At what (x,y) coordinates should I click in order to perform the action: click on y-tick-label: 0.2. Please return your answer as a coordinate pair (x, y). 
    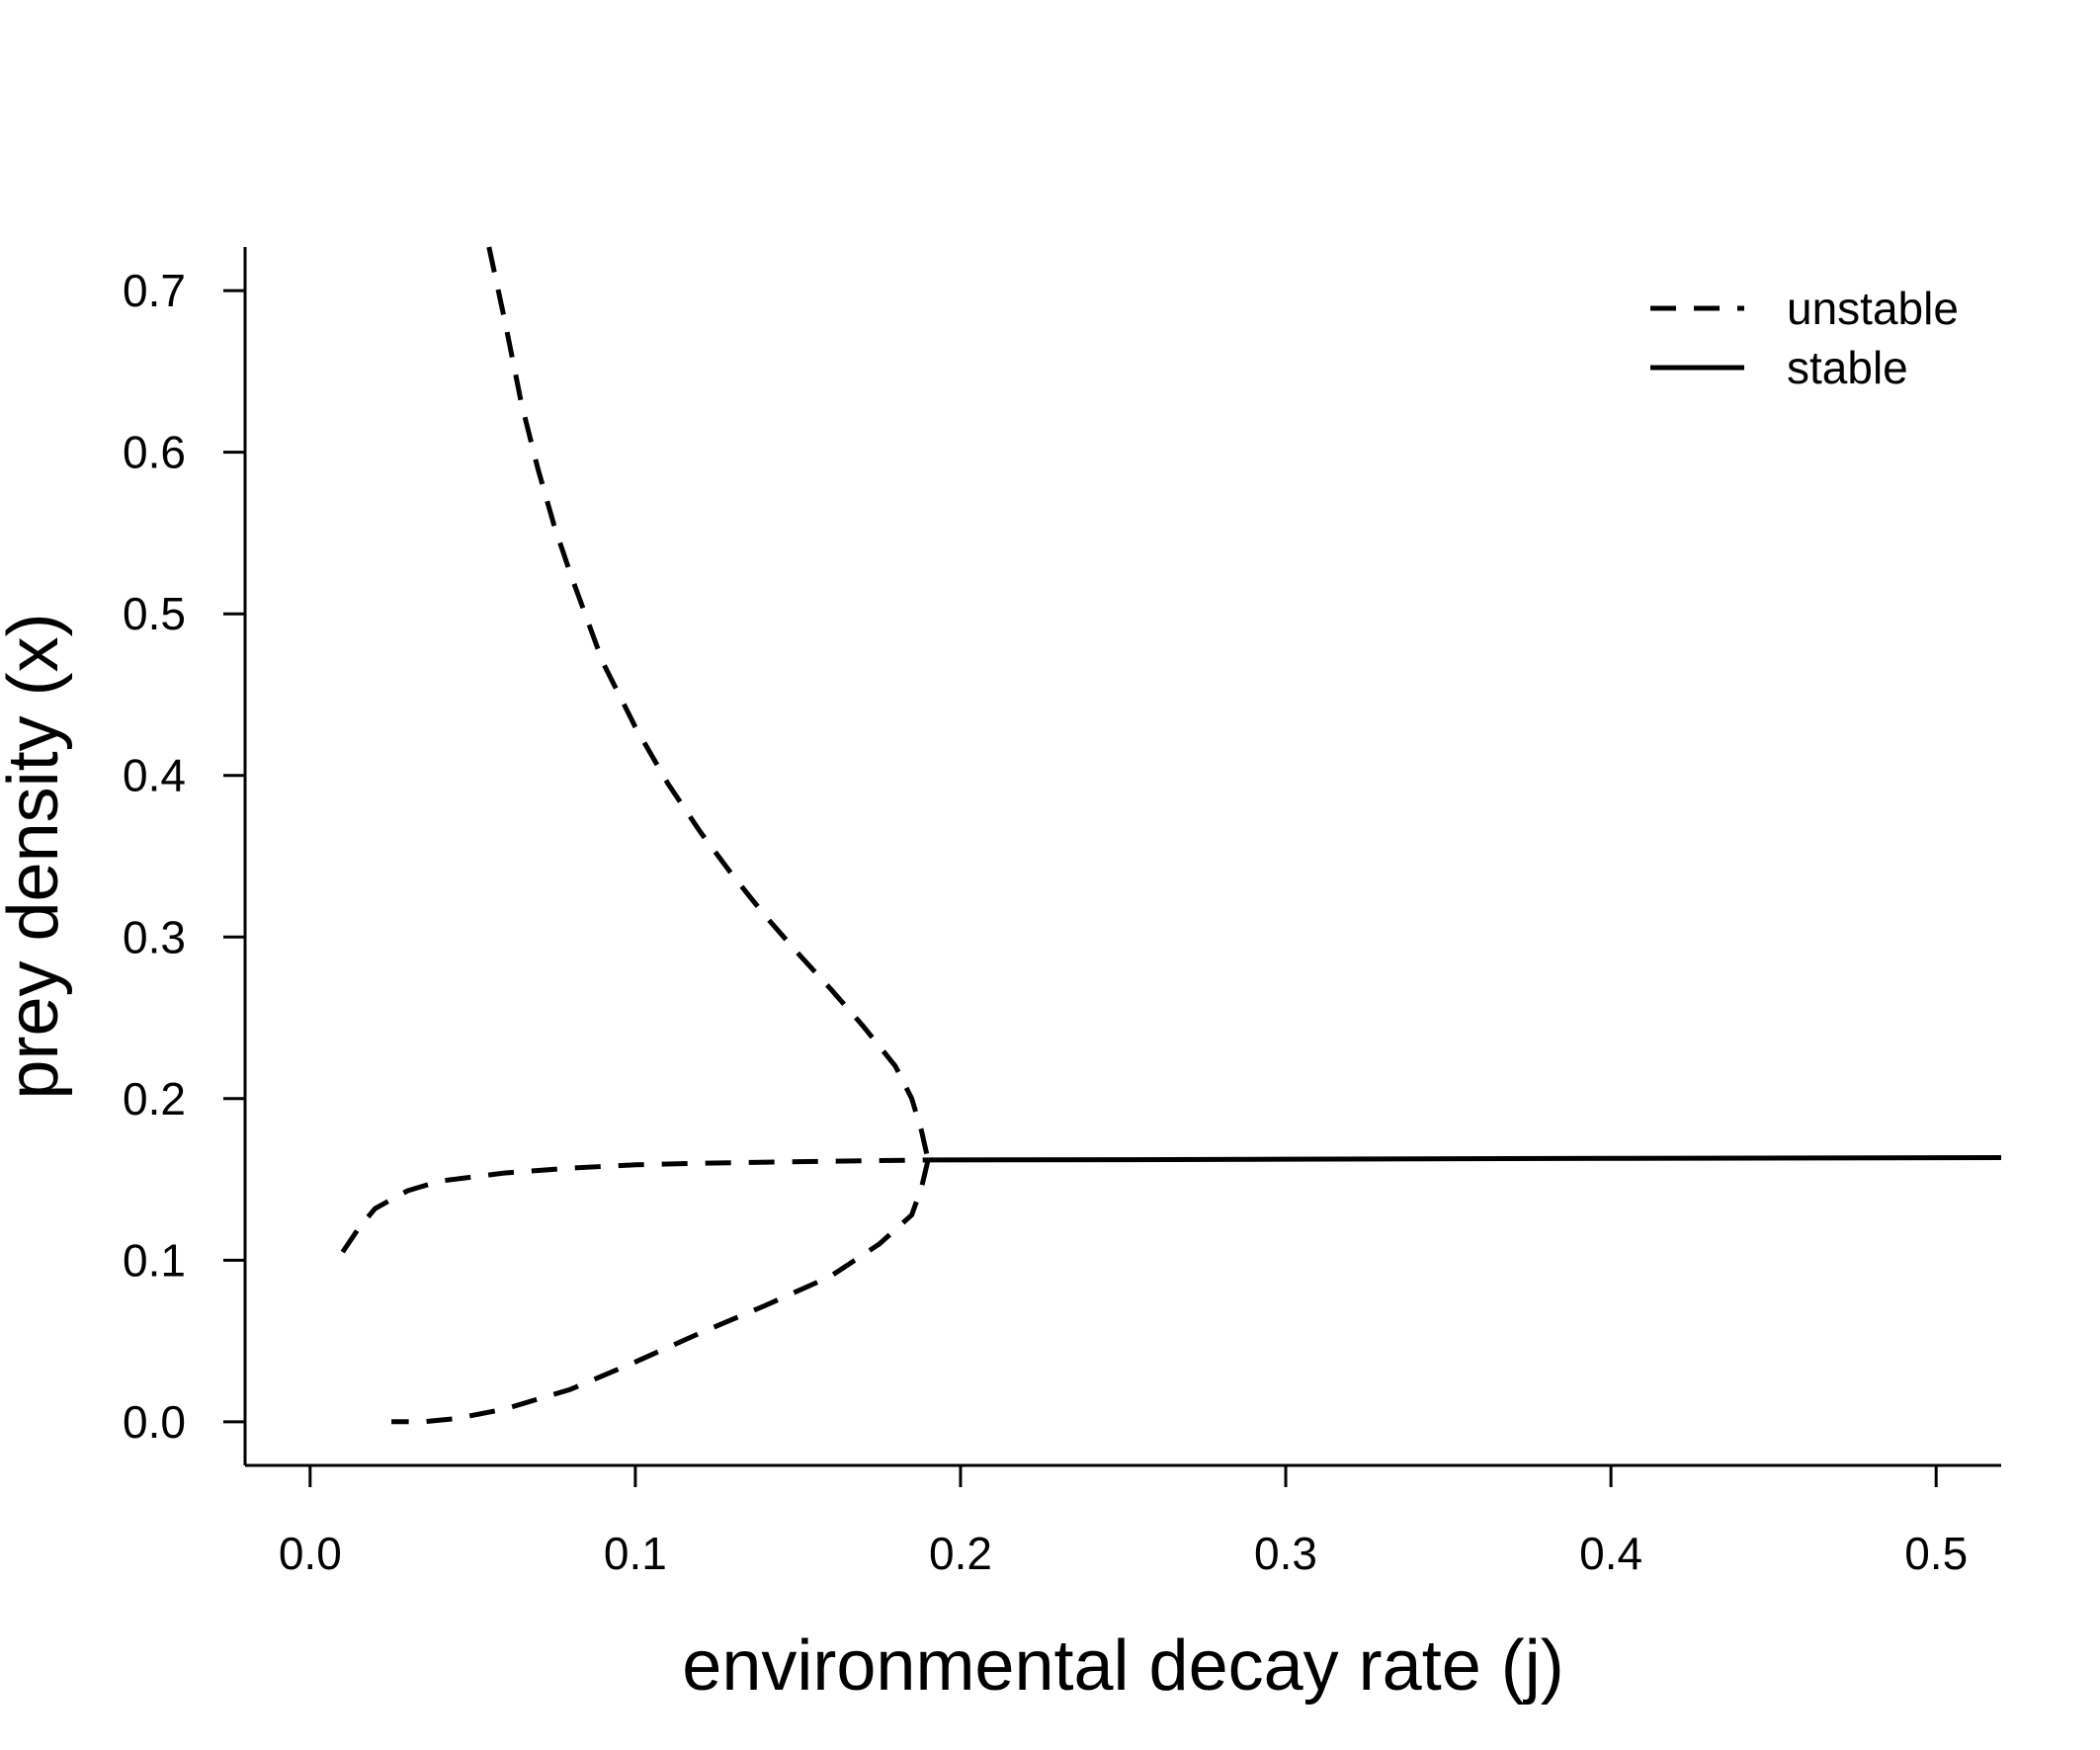
    Looking at the image, I should click on (154, 1099).